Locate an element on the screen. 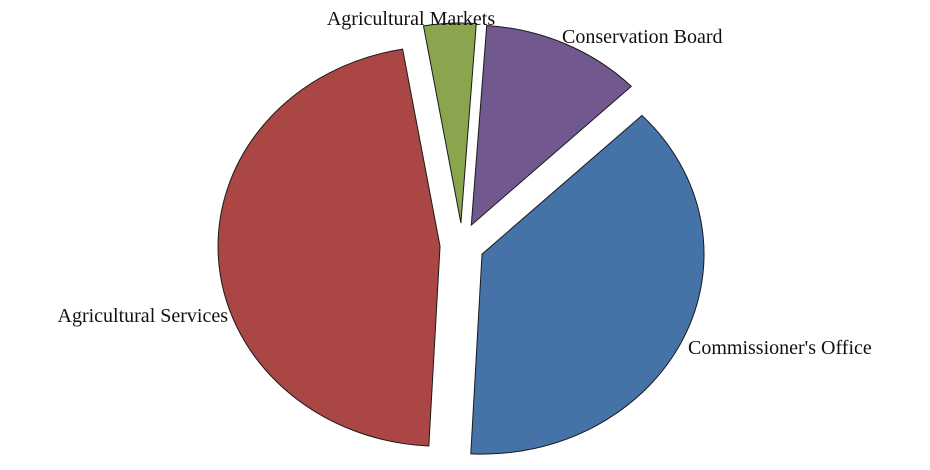  slice-label-agricultural-services: Agricultural Services is located at coordinates (143, 316).